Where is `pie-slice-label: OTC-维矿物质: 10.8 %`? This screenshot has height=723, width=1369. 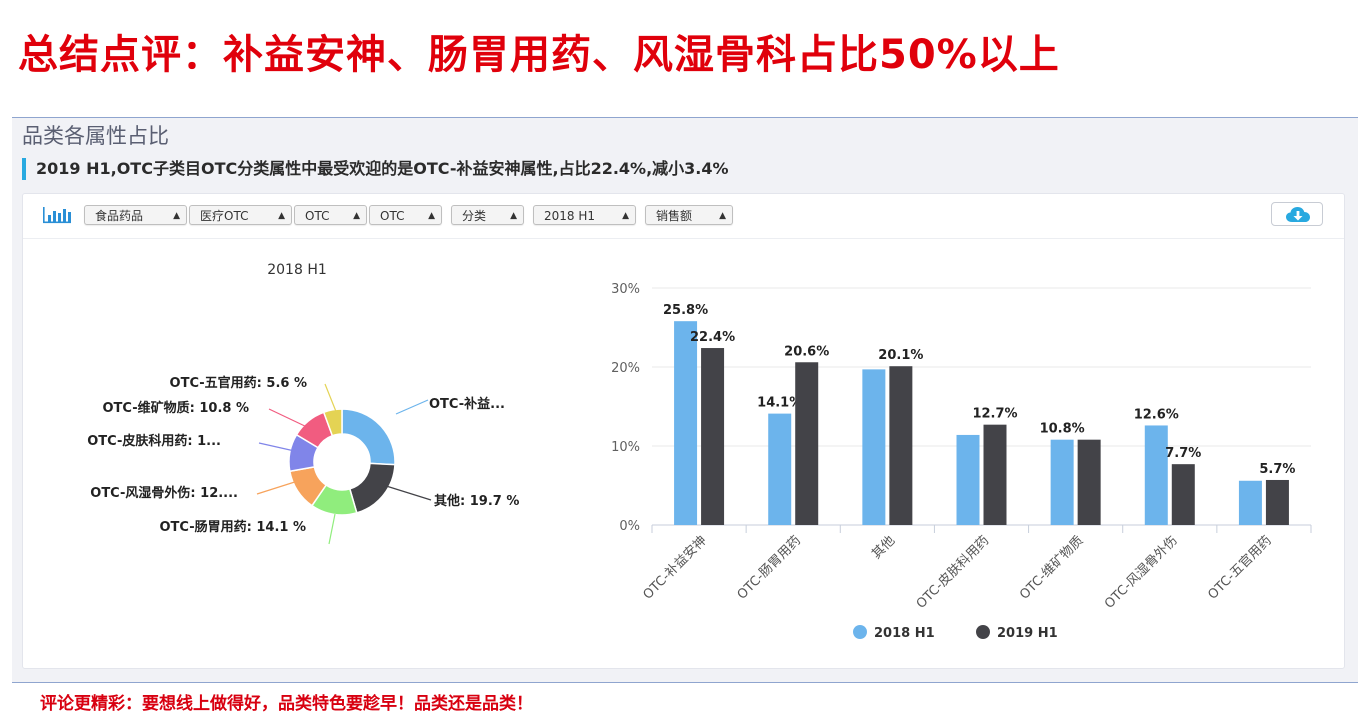
pie-slice-label: OTC-维矿物质: 10.8 % is located at coordinates (175, 408).